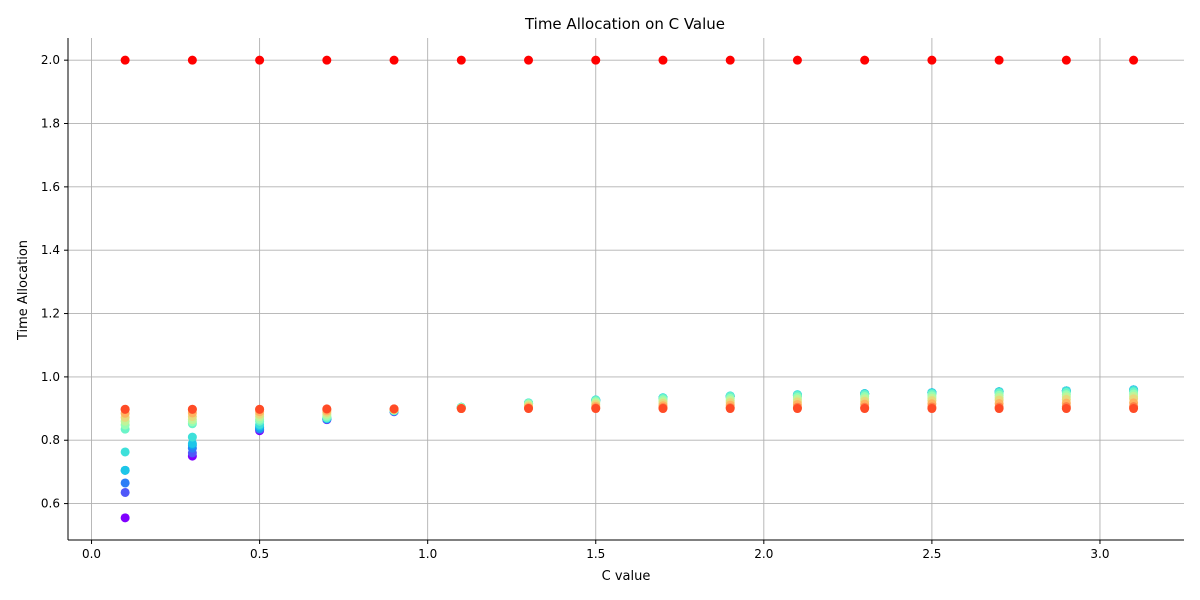  Describe the element at coordinates (1099, 554) in the screenshot. I see `x-tick-label: 3.0` at that location.